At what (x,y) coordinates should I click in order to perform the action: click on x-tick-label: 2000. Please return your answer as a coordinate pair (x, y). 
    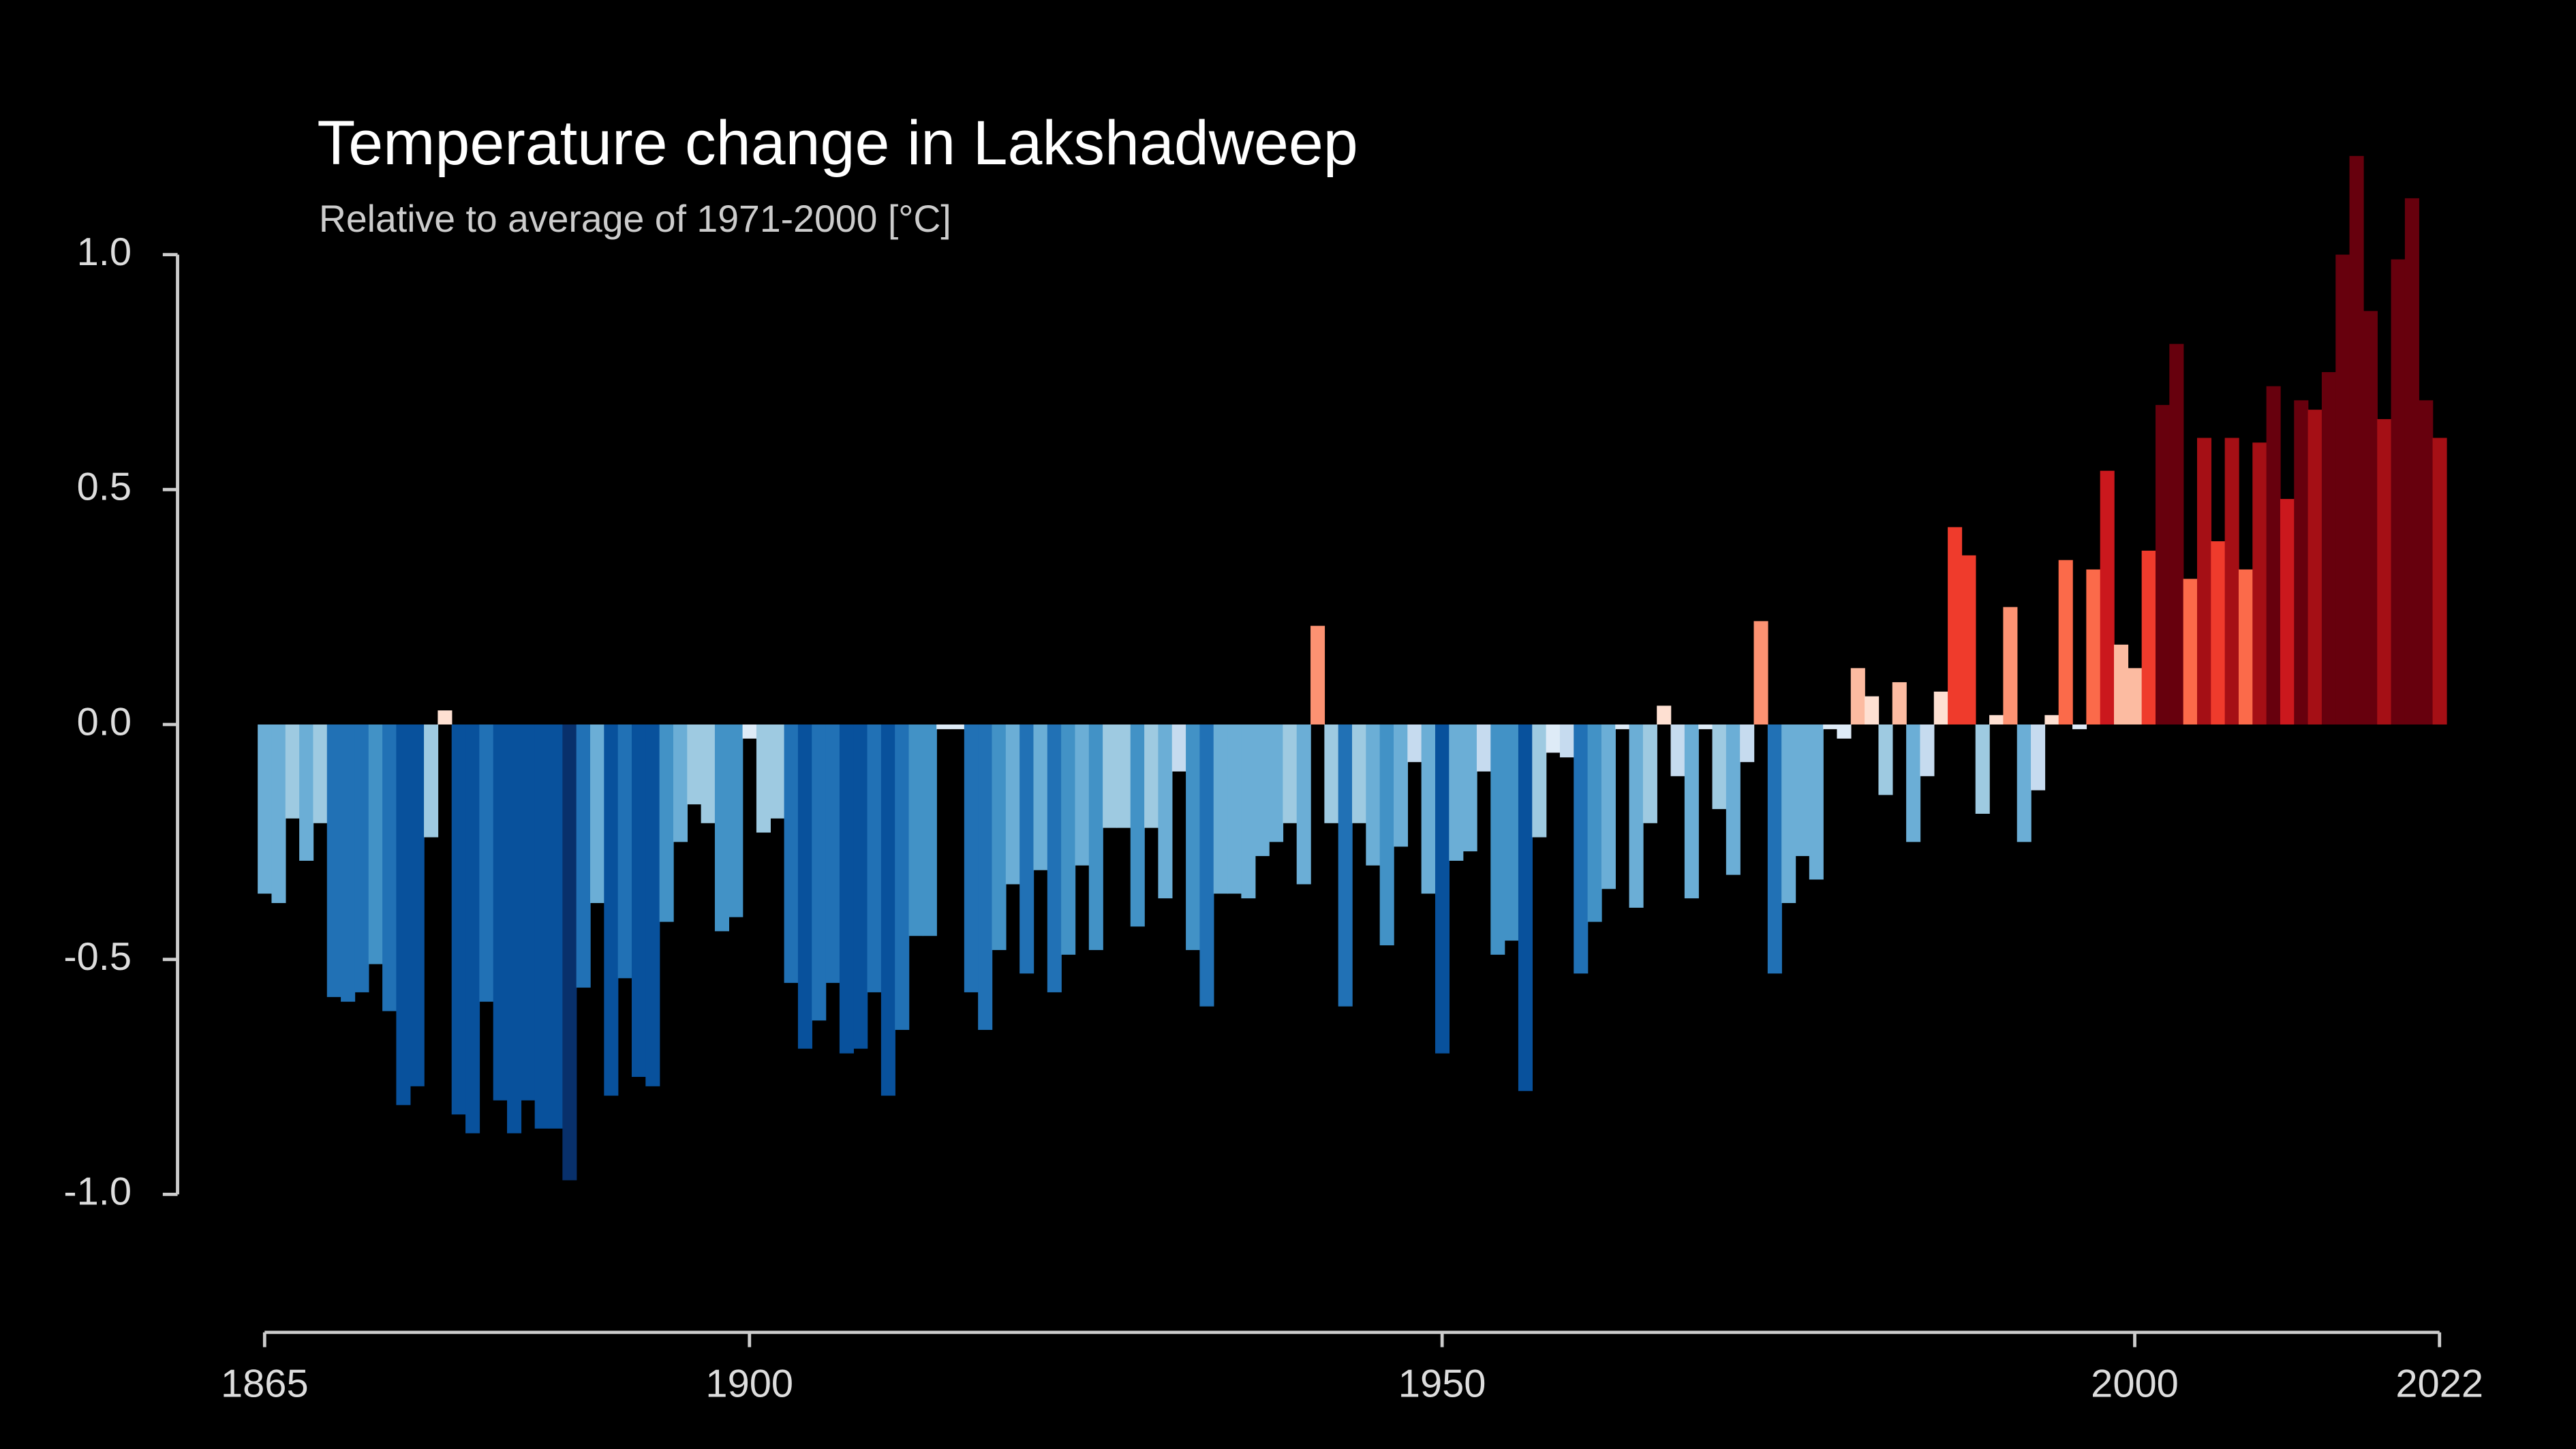
    Looking at the image, I should click on (2135, 1384).